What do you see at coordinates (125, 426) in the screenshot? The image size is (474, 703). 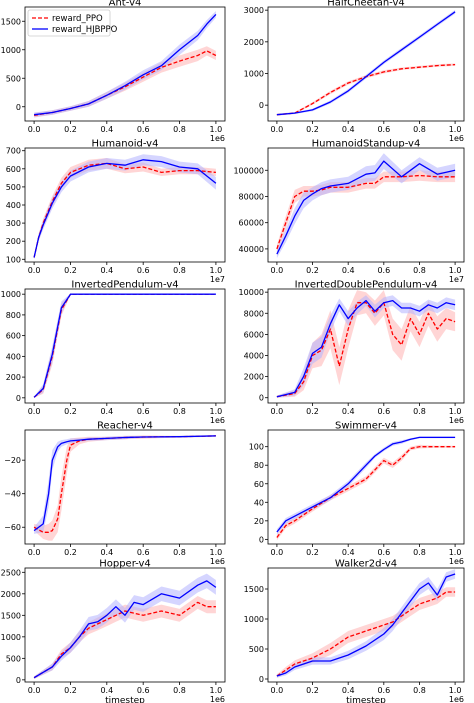 I see `panel-title: Reacher-v4` at bounding box center [125, 426].